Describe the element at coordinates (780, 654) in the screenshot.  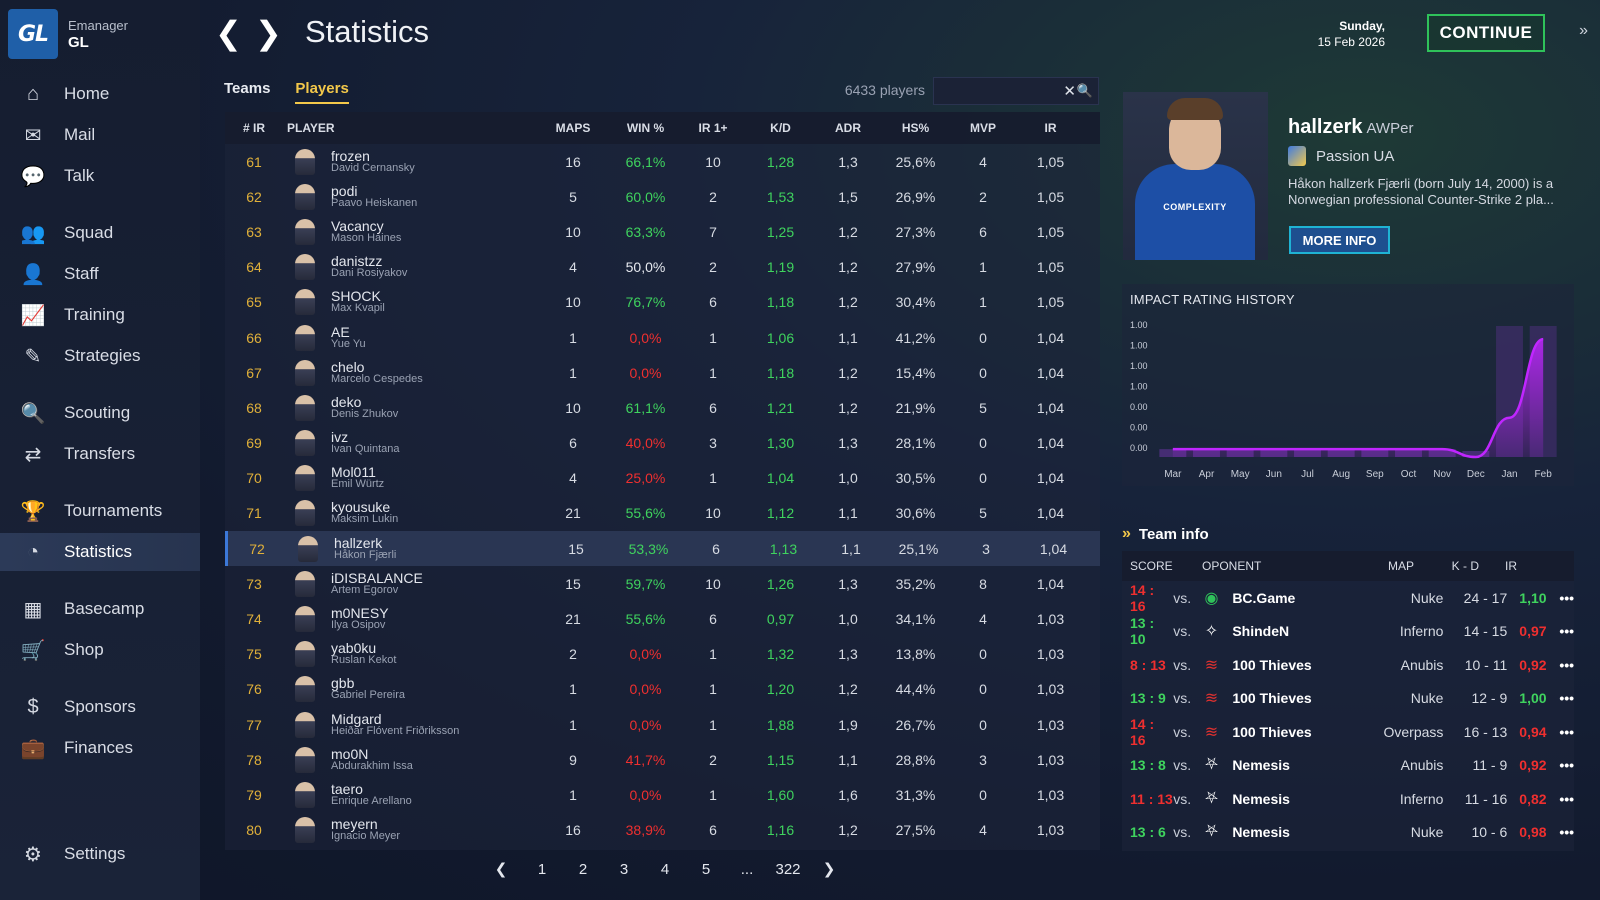
I see `kd-cell: 1,32` at that location.